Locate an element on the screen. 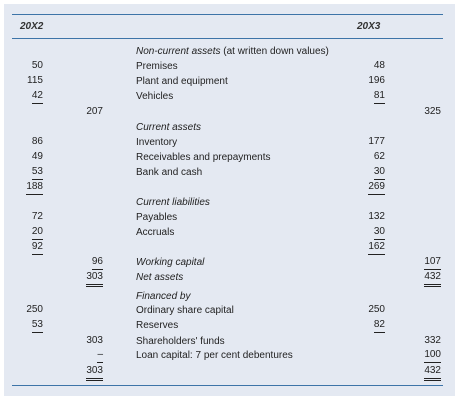 Image resolution: width=461 pixels, height=403 pixels. header-rule is located at coordinates (227, 38).